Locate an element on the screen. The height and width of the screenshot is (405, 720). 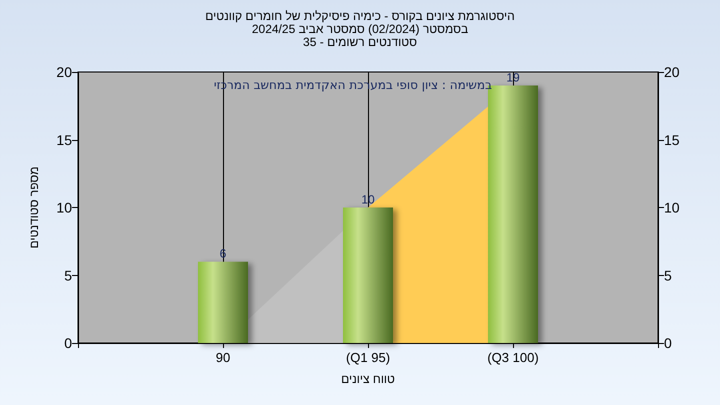
x-tick-label: 90 is located at coordinates (223, 357).